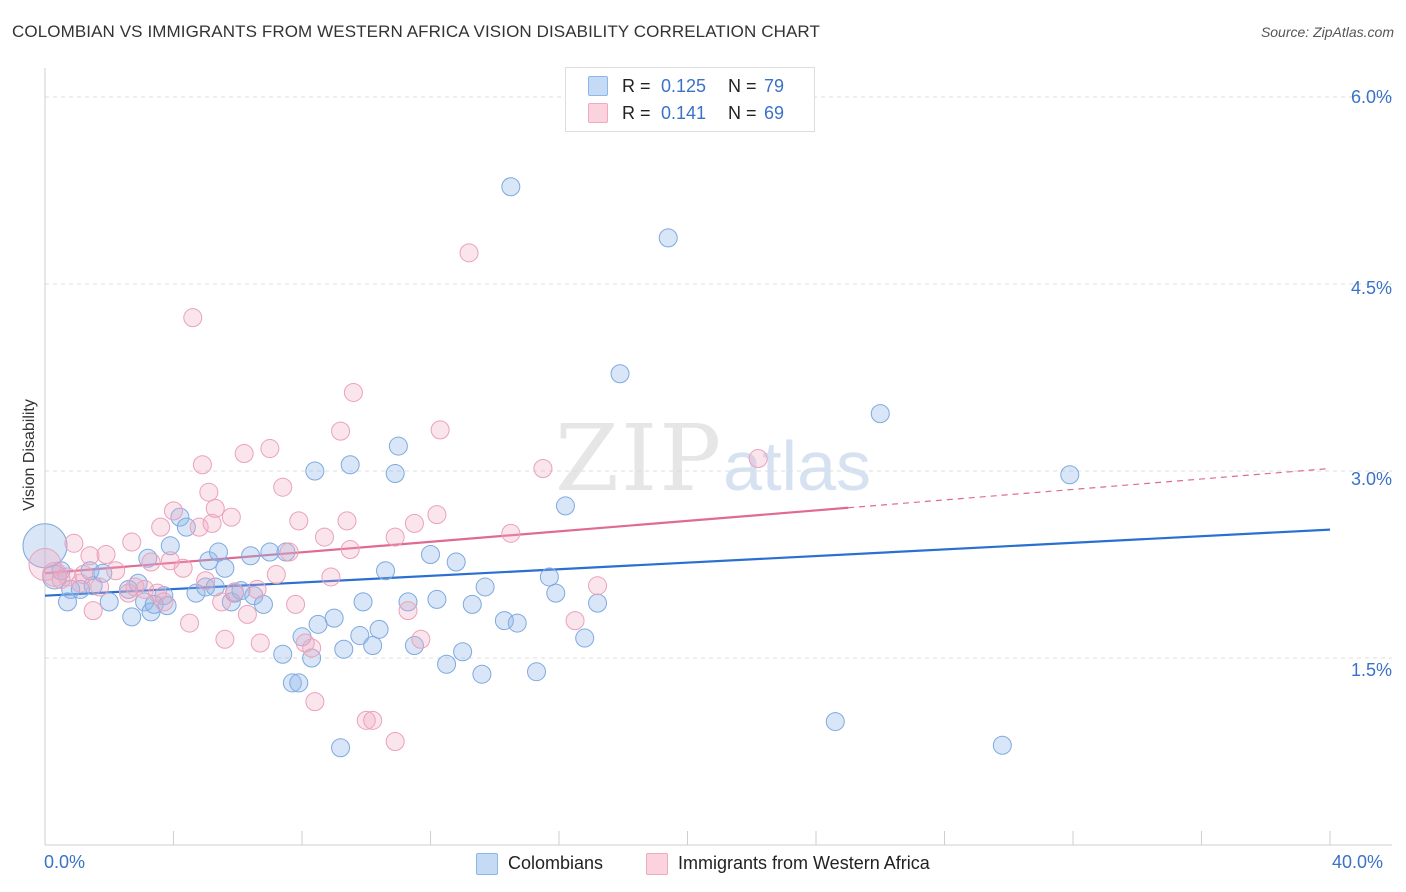 This screenshot has height=892, width=1406. I want to click on trend-lines, so click(687, 532).